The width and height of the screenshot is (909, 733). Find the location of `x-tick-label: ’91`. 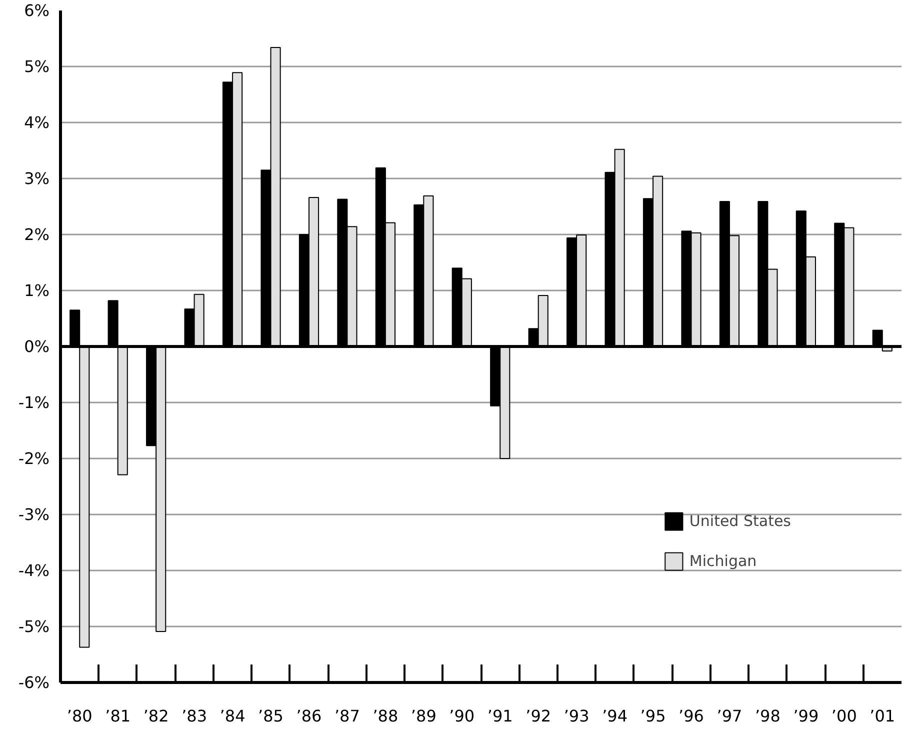

x-tick-label: ’91 is located at coordinates (500, 716).